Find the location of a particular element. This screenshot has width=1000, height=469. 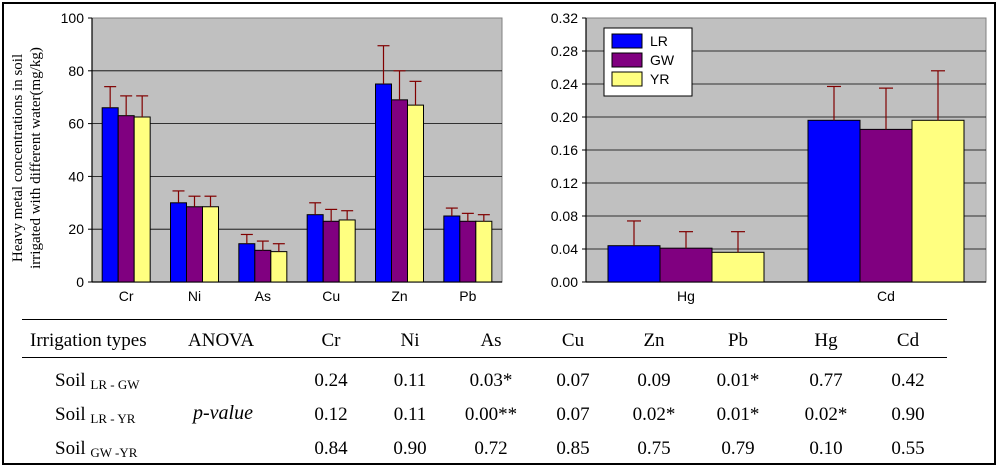

bar-yr-cu is located at coordinates (347, 251).